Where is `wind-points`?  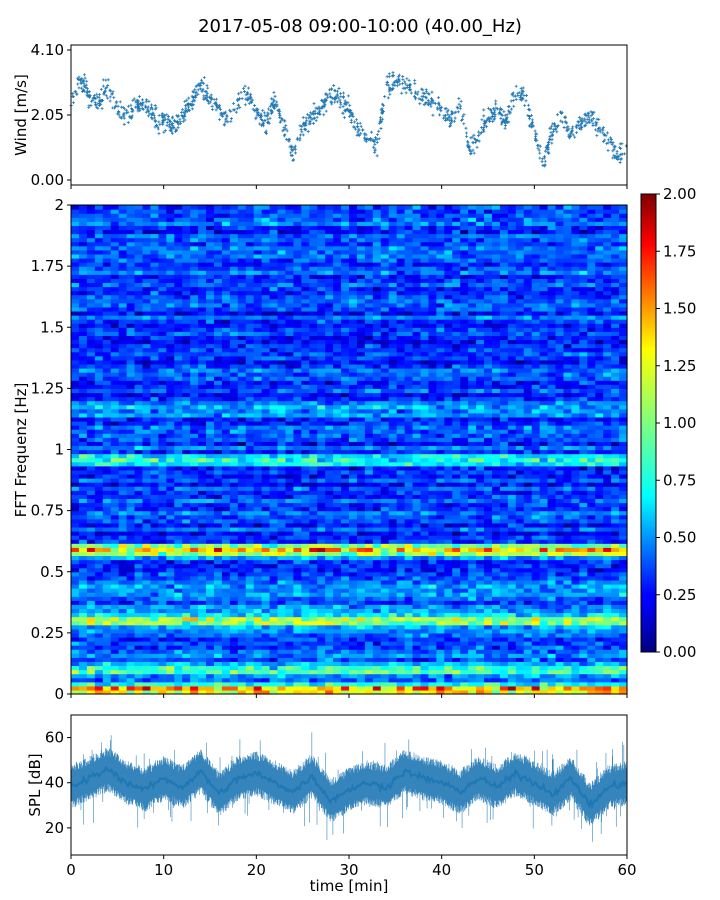 wind-points is located at coordinates (348, 119).